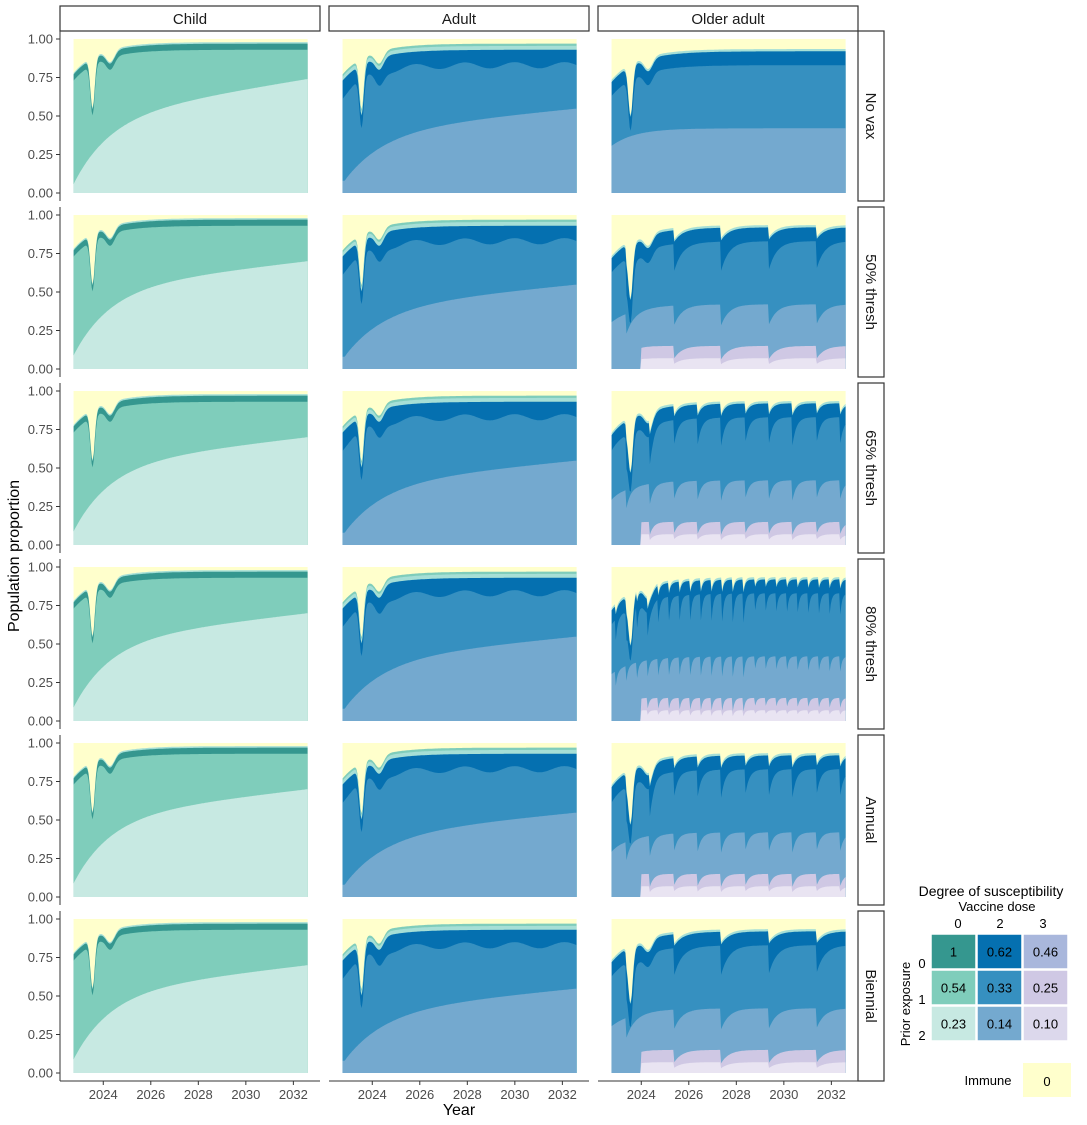 The height and width of the screenshot is (1125, 1087). Describe the element at coordinates (372, 1094) in the screenshot. I see `x-tick-label: 2024` at that location.